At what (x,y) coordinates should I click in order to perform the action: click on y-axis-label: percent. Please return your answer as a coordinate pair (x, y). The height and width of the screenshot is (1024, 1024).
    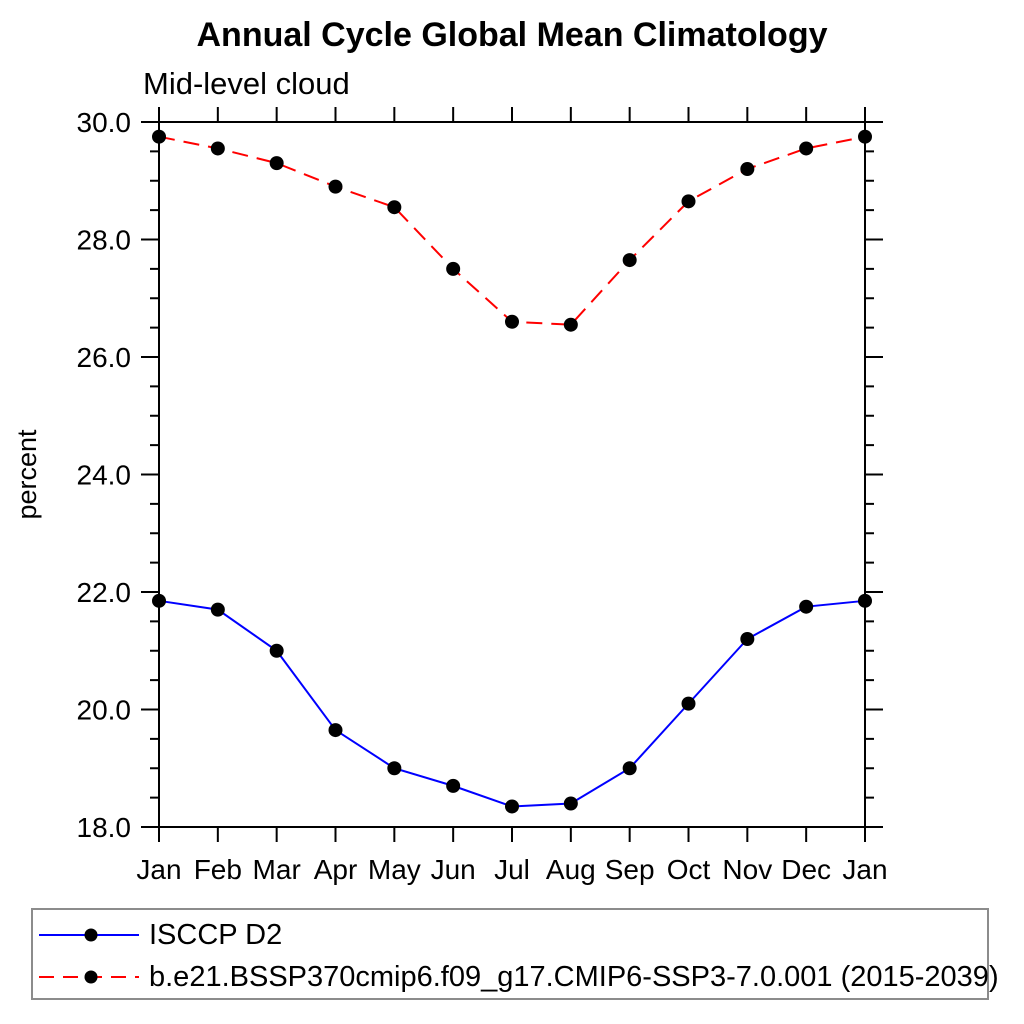
    Looking at the image, I should click on (27, 474).